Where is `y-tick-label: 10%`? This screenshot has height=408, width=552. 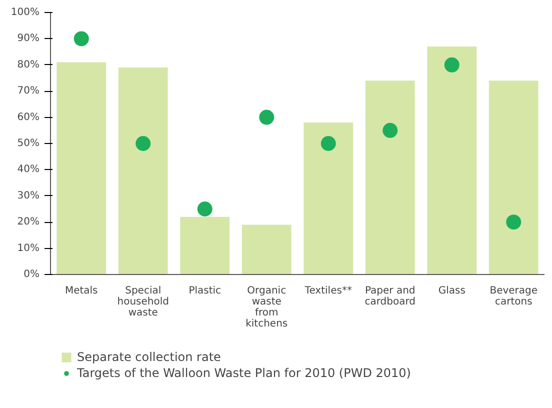 y-tick-label: 10% is located at coordinates (28, 248).